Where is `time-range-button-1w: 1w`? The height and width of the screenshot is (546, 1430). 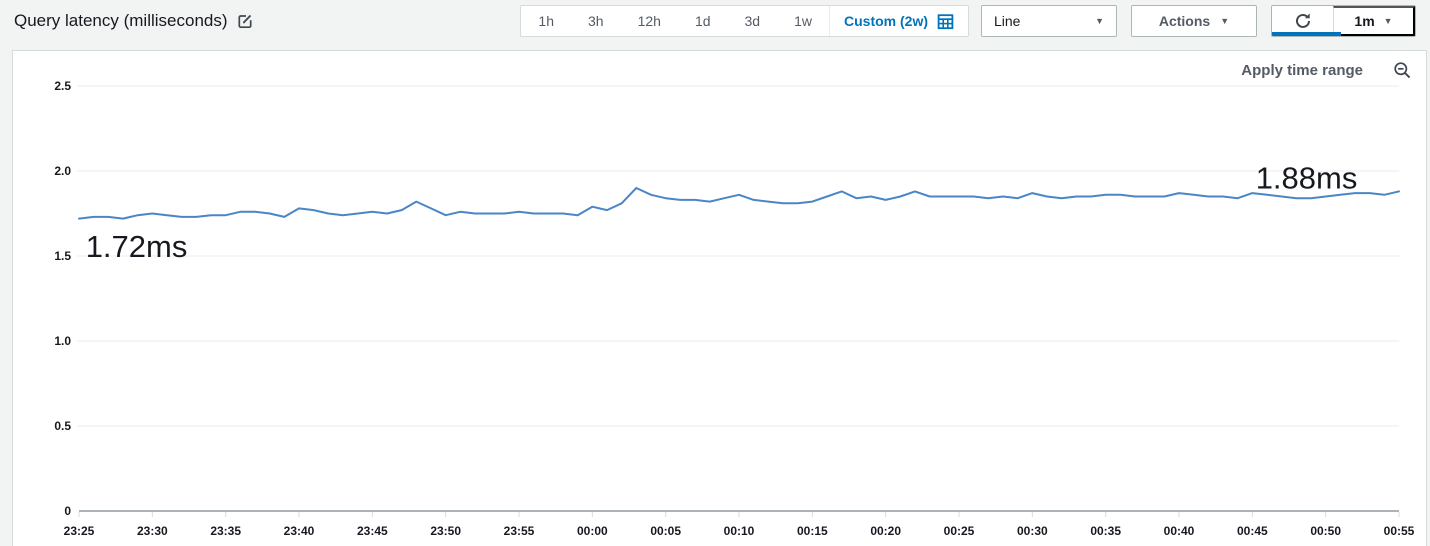
time-range-button-1w: 1w is located at coordinates (803, 21).